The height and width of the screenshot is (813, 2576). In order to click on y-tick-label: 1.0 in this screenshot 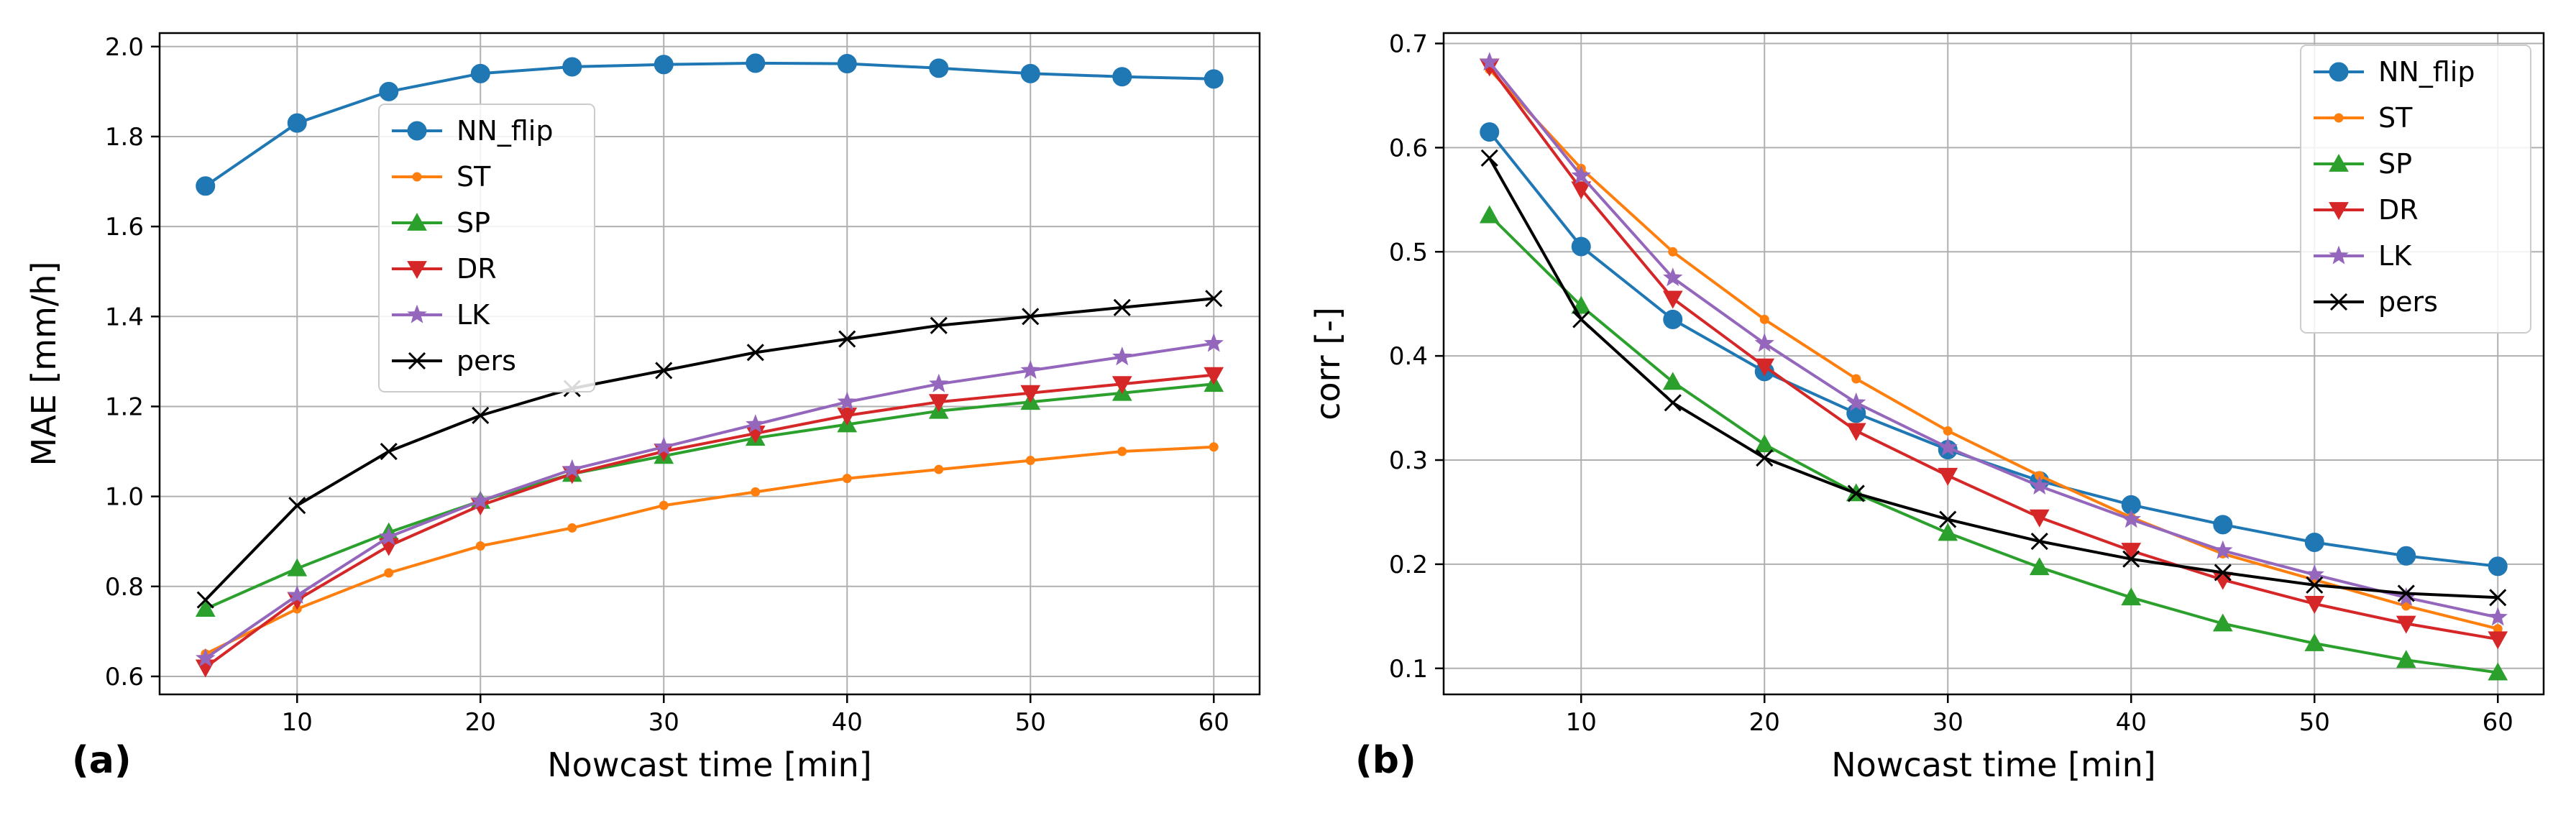, I will do `click(124, 497)`.